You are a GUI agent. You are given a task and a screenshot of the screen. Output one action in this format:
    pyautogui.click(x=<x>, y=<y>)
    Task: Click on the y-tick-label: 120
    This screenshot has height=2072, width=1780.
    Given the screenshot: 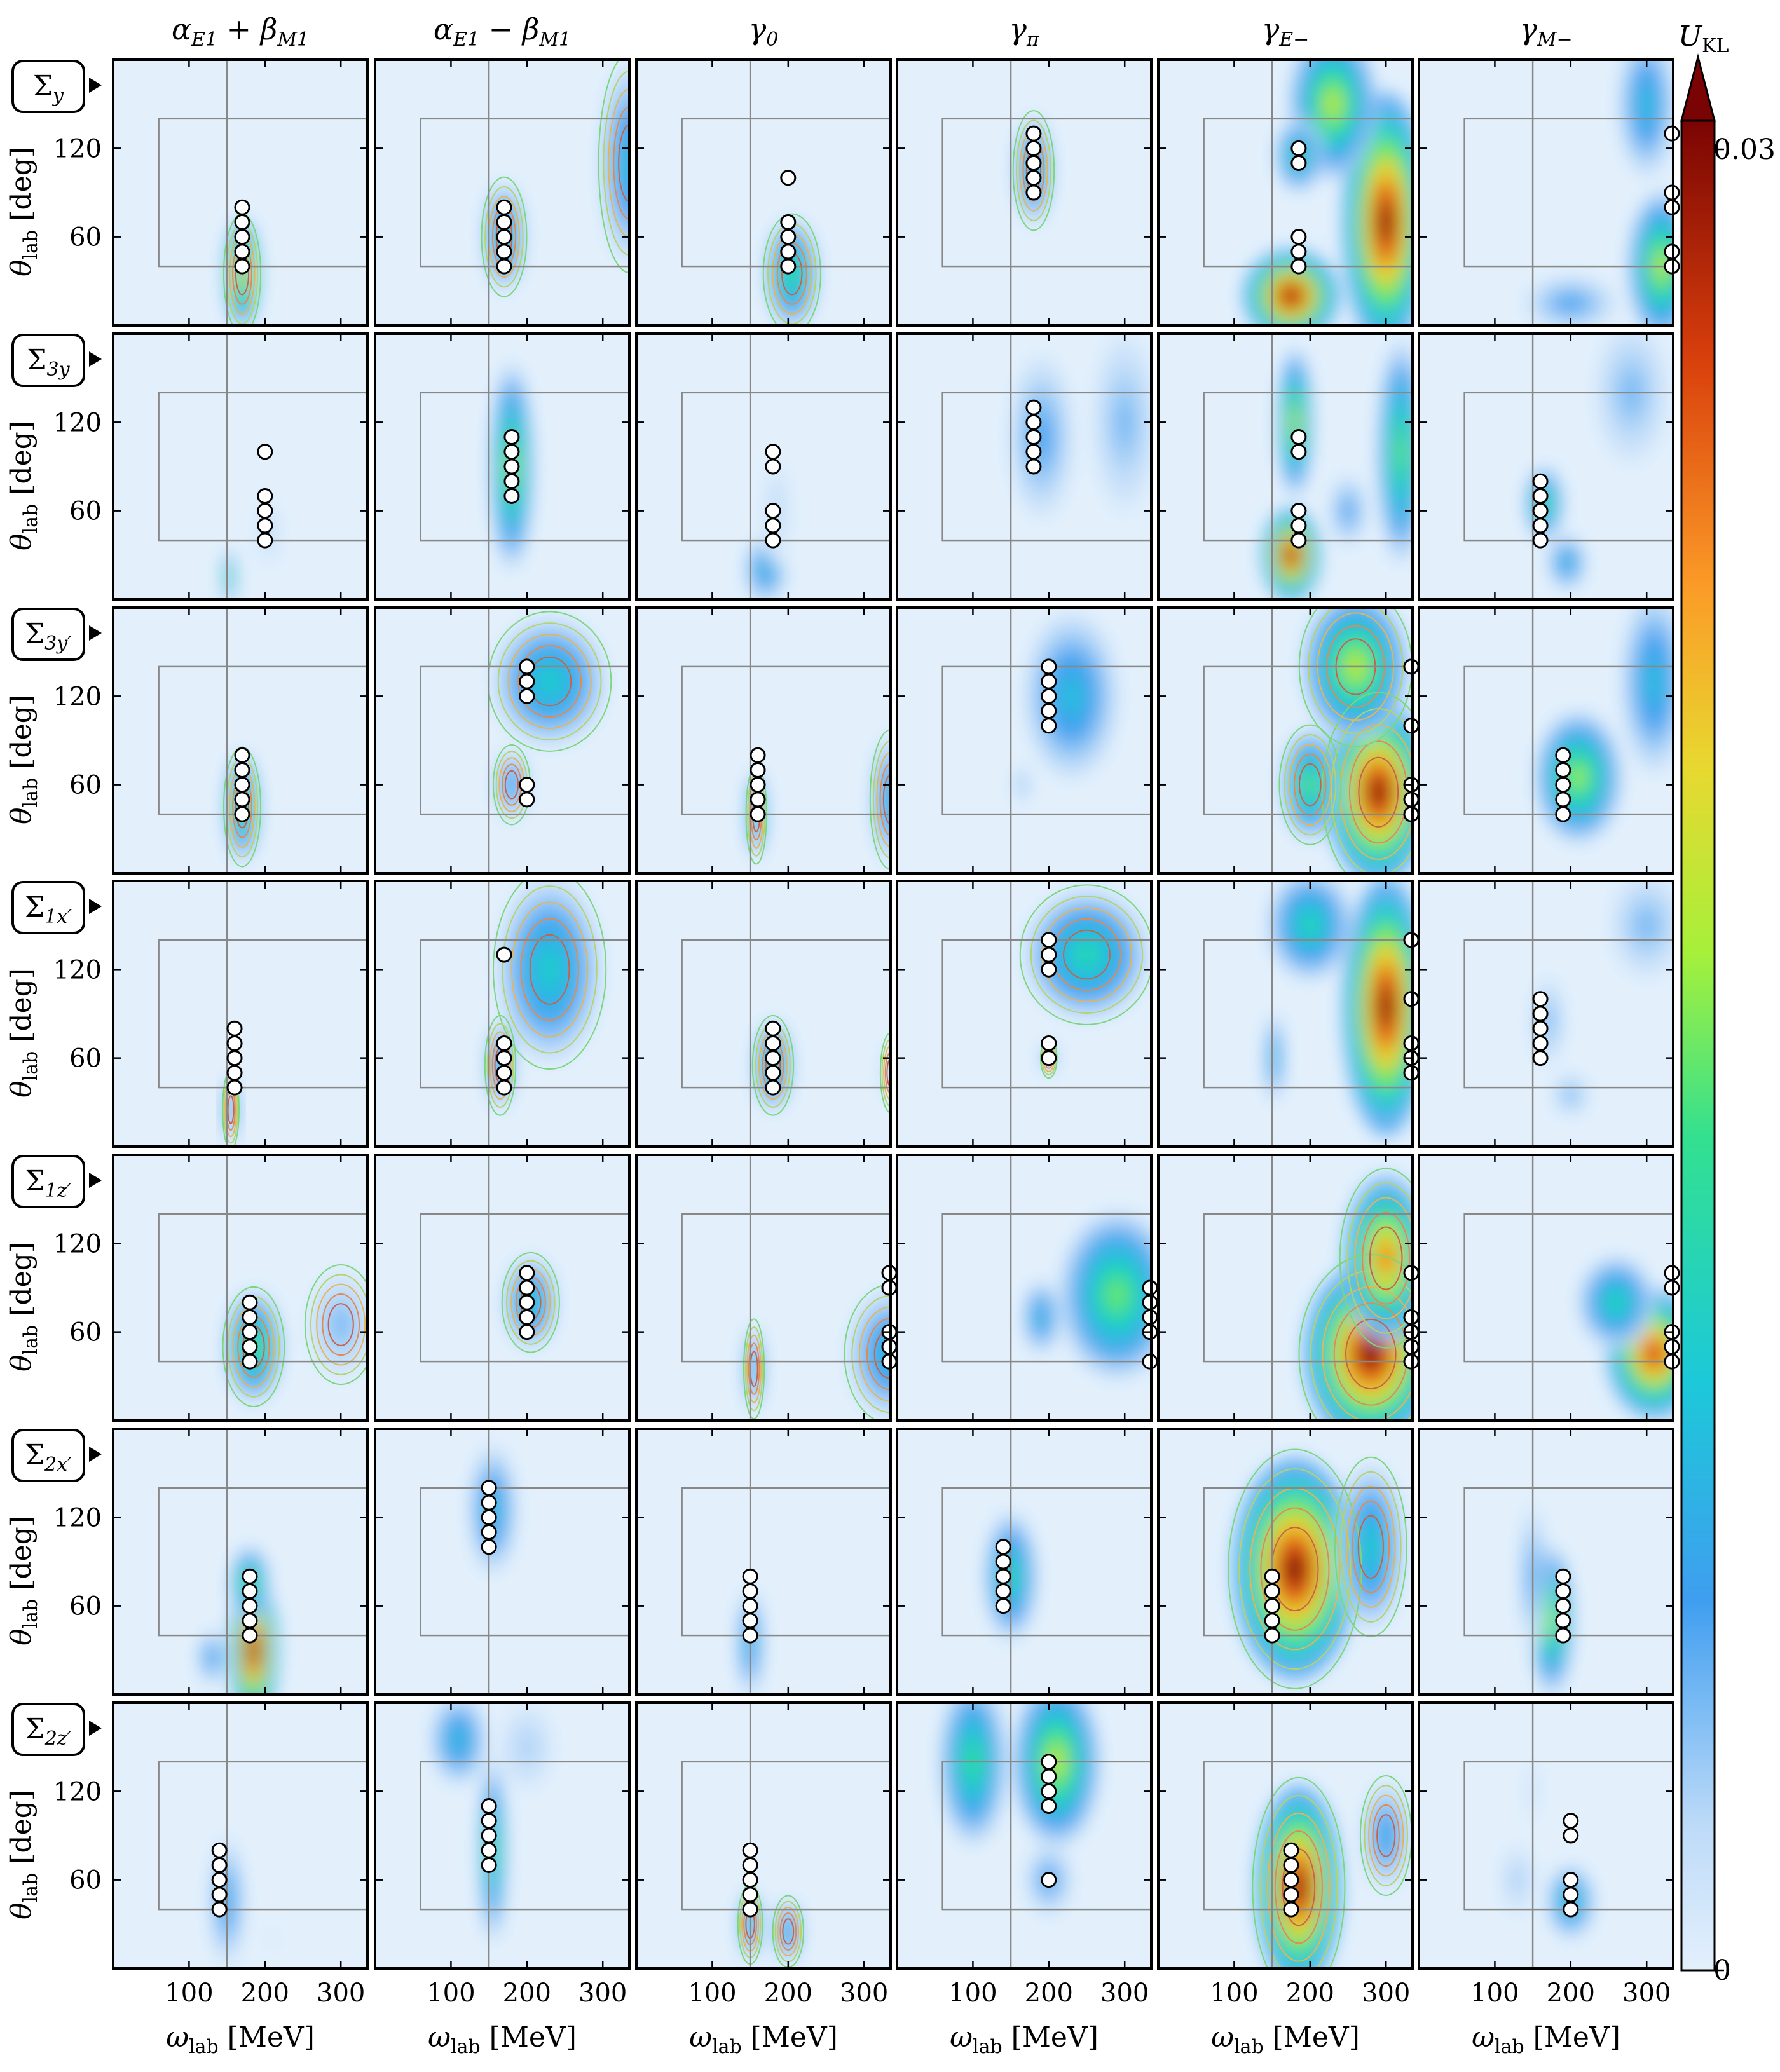 What is the action you would take?
    pyautogui.click(x=77, y=696)
    